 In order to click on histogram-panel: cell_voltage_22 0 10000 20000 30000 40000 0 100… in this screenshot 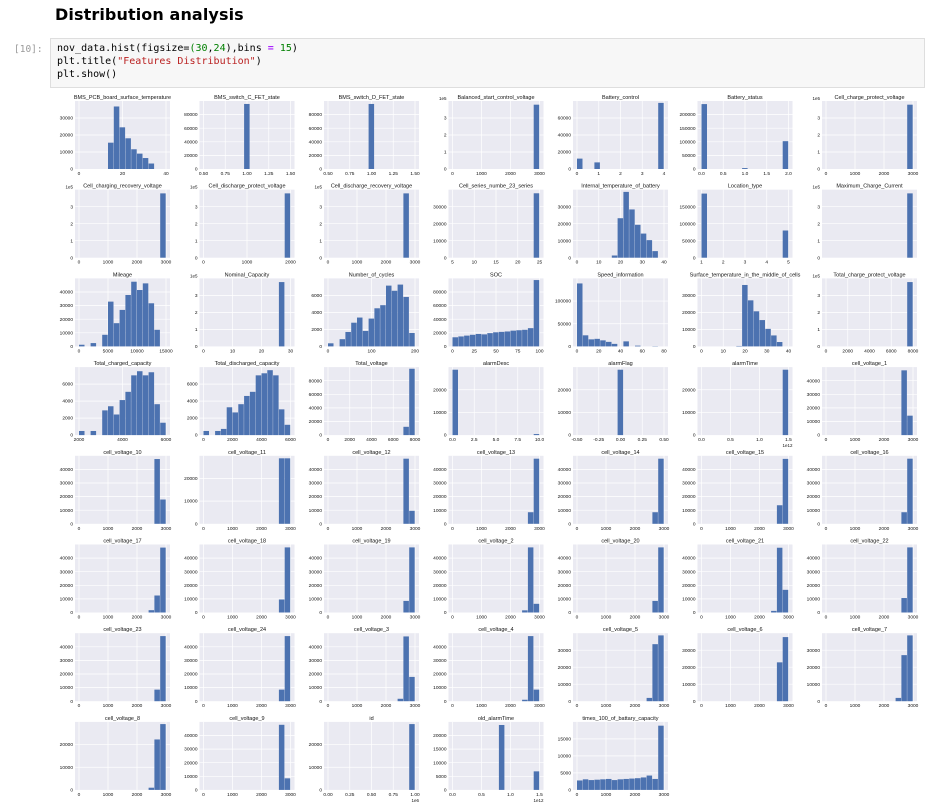, I will do `click(863, 580)`.